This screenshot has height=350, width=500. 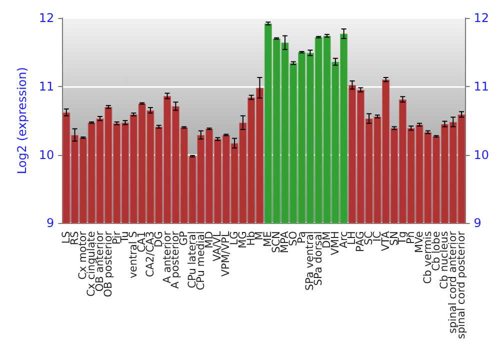 What do you see at coordinates (50, 223) in the screenshot?
I see `y-tick-label: 9` at bounding box center [50, 223].